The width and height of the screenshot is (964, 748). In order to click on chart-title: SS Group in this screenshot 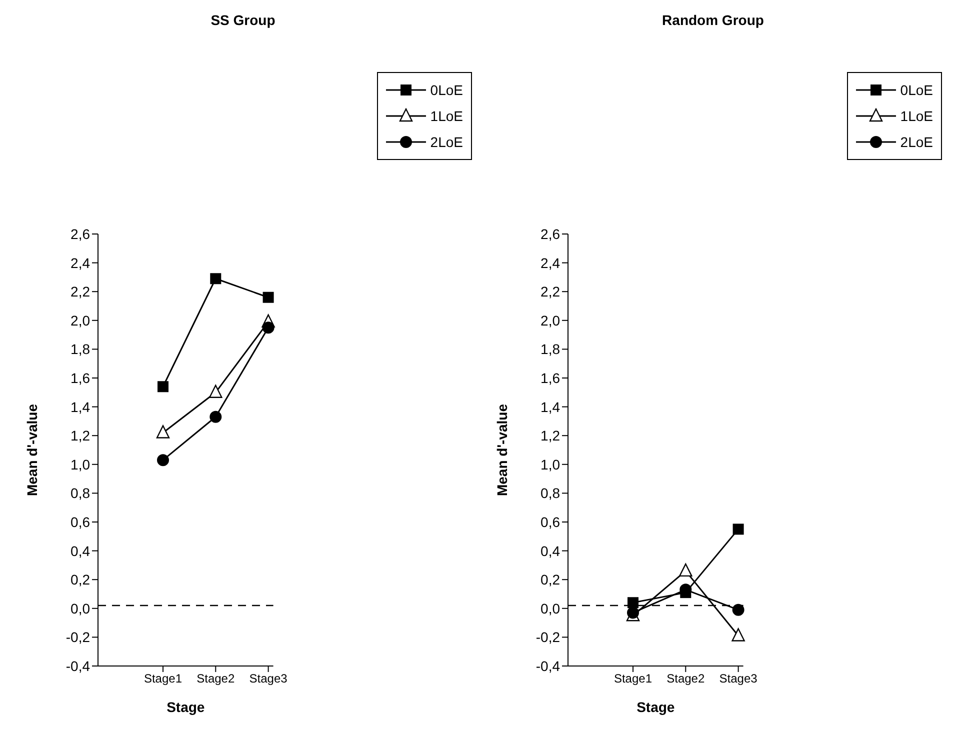, I will do `click(243, 20)`.